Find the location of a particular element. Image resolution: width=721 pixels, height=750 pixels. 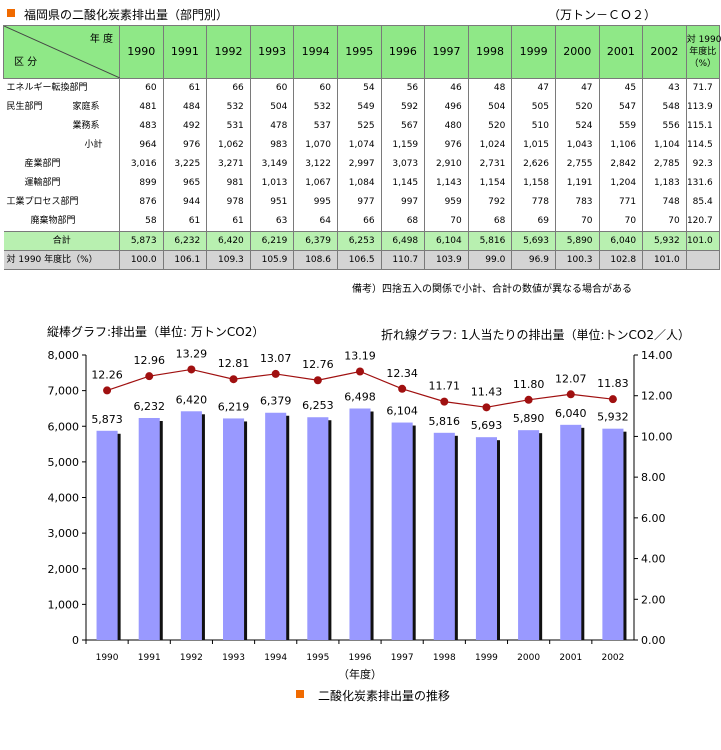

x-tick-label: 1995 is located at coordinates (317, 658).